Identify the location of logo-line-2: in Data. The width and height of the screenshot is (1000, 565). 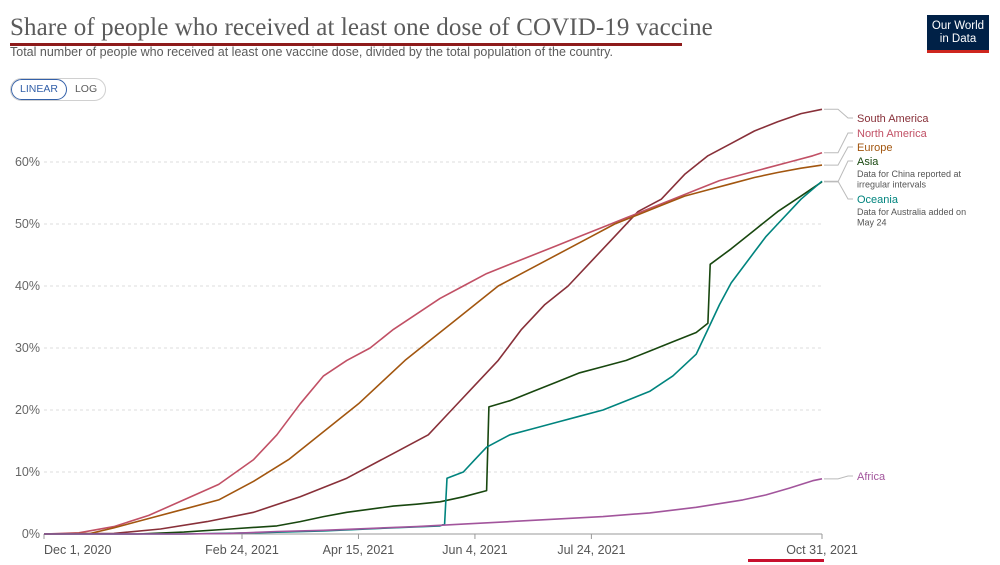
(958, 39).